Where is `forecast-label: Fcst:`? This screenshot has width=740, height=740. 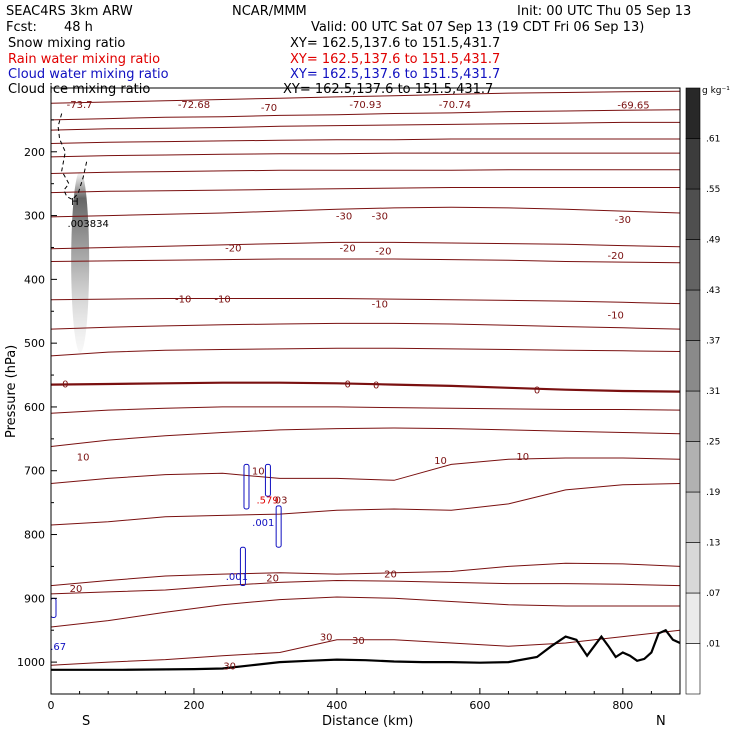 forecast-label: Fcst: is located at coordinates (21, 27).